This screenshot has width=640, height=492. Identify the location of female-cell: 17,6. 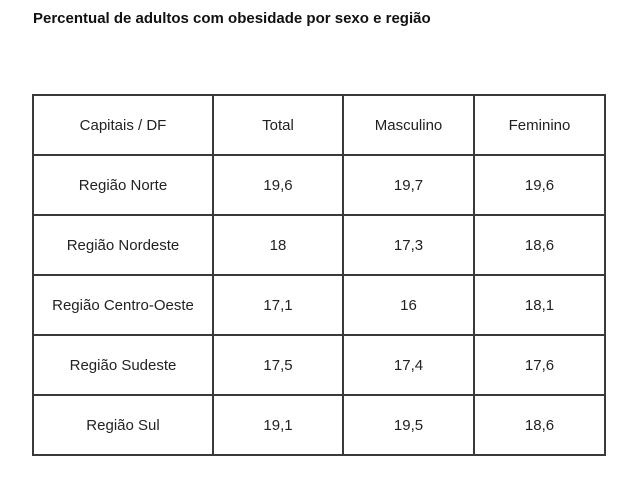
(539, 365).